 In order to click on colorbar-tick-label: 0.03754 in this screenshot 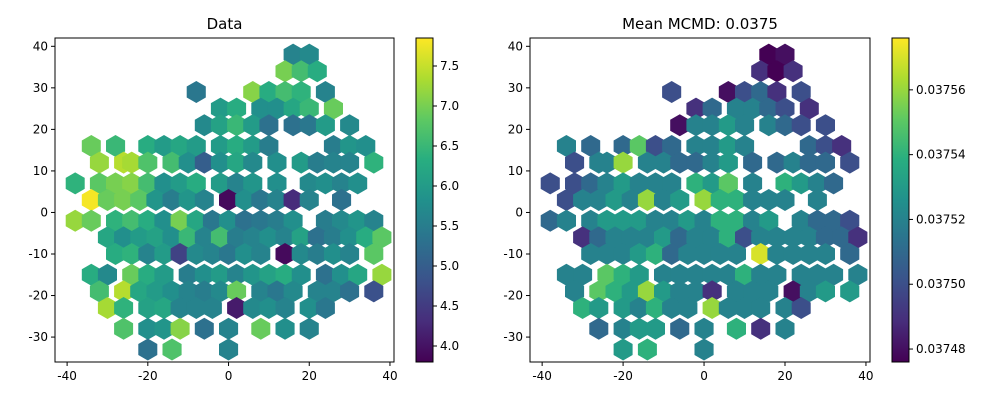, I will do `click(941, 155)`.